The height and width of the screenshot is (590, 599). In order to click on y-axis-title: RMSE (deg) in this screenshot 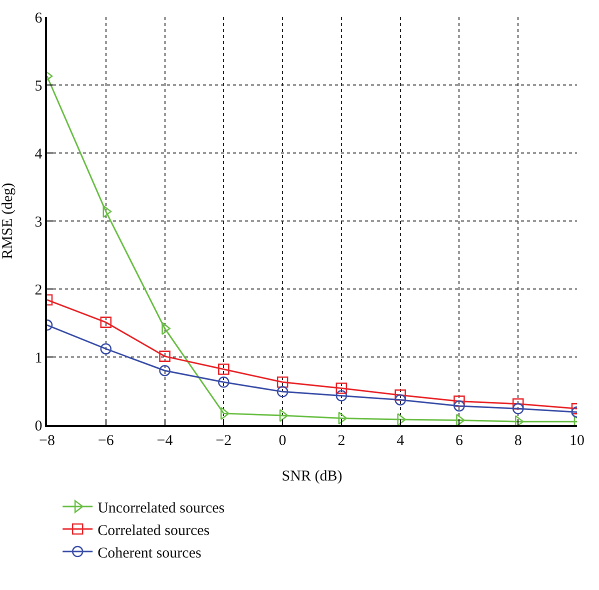, I will do `click(8, 221)`.